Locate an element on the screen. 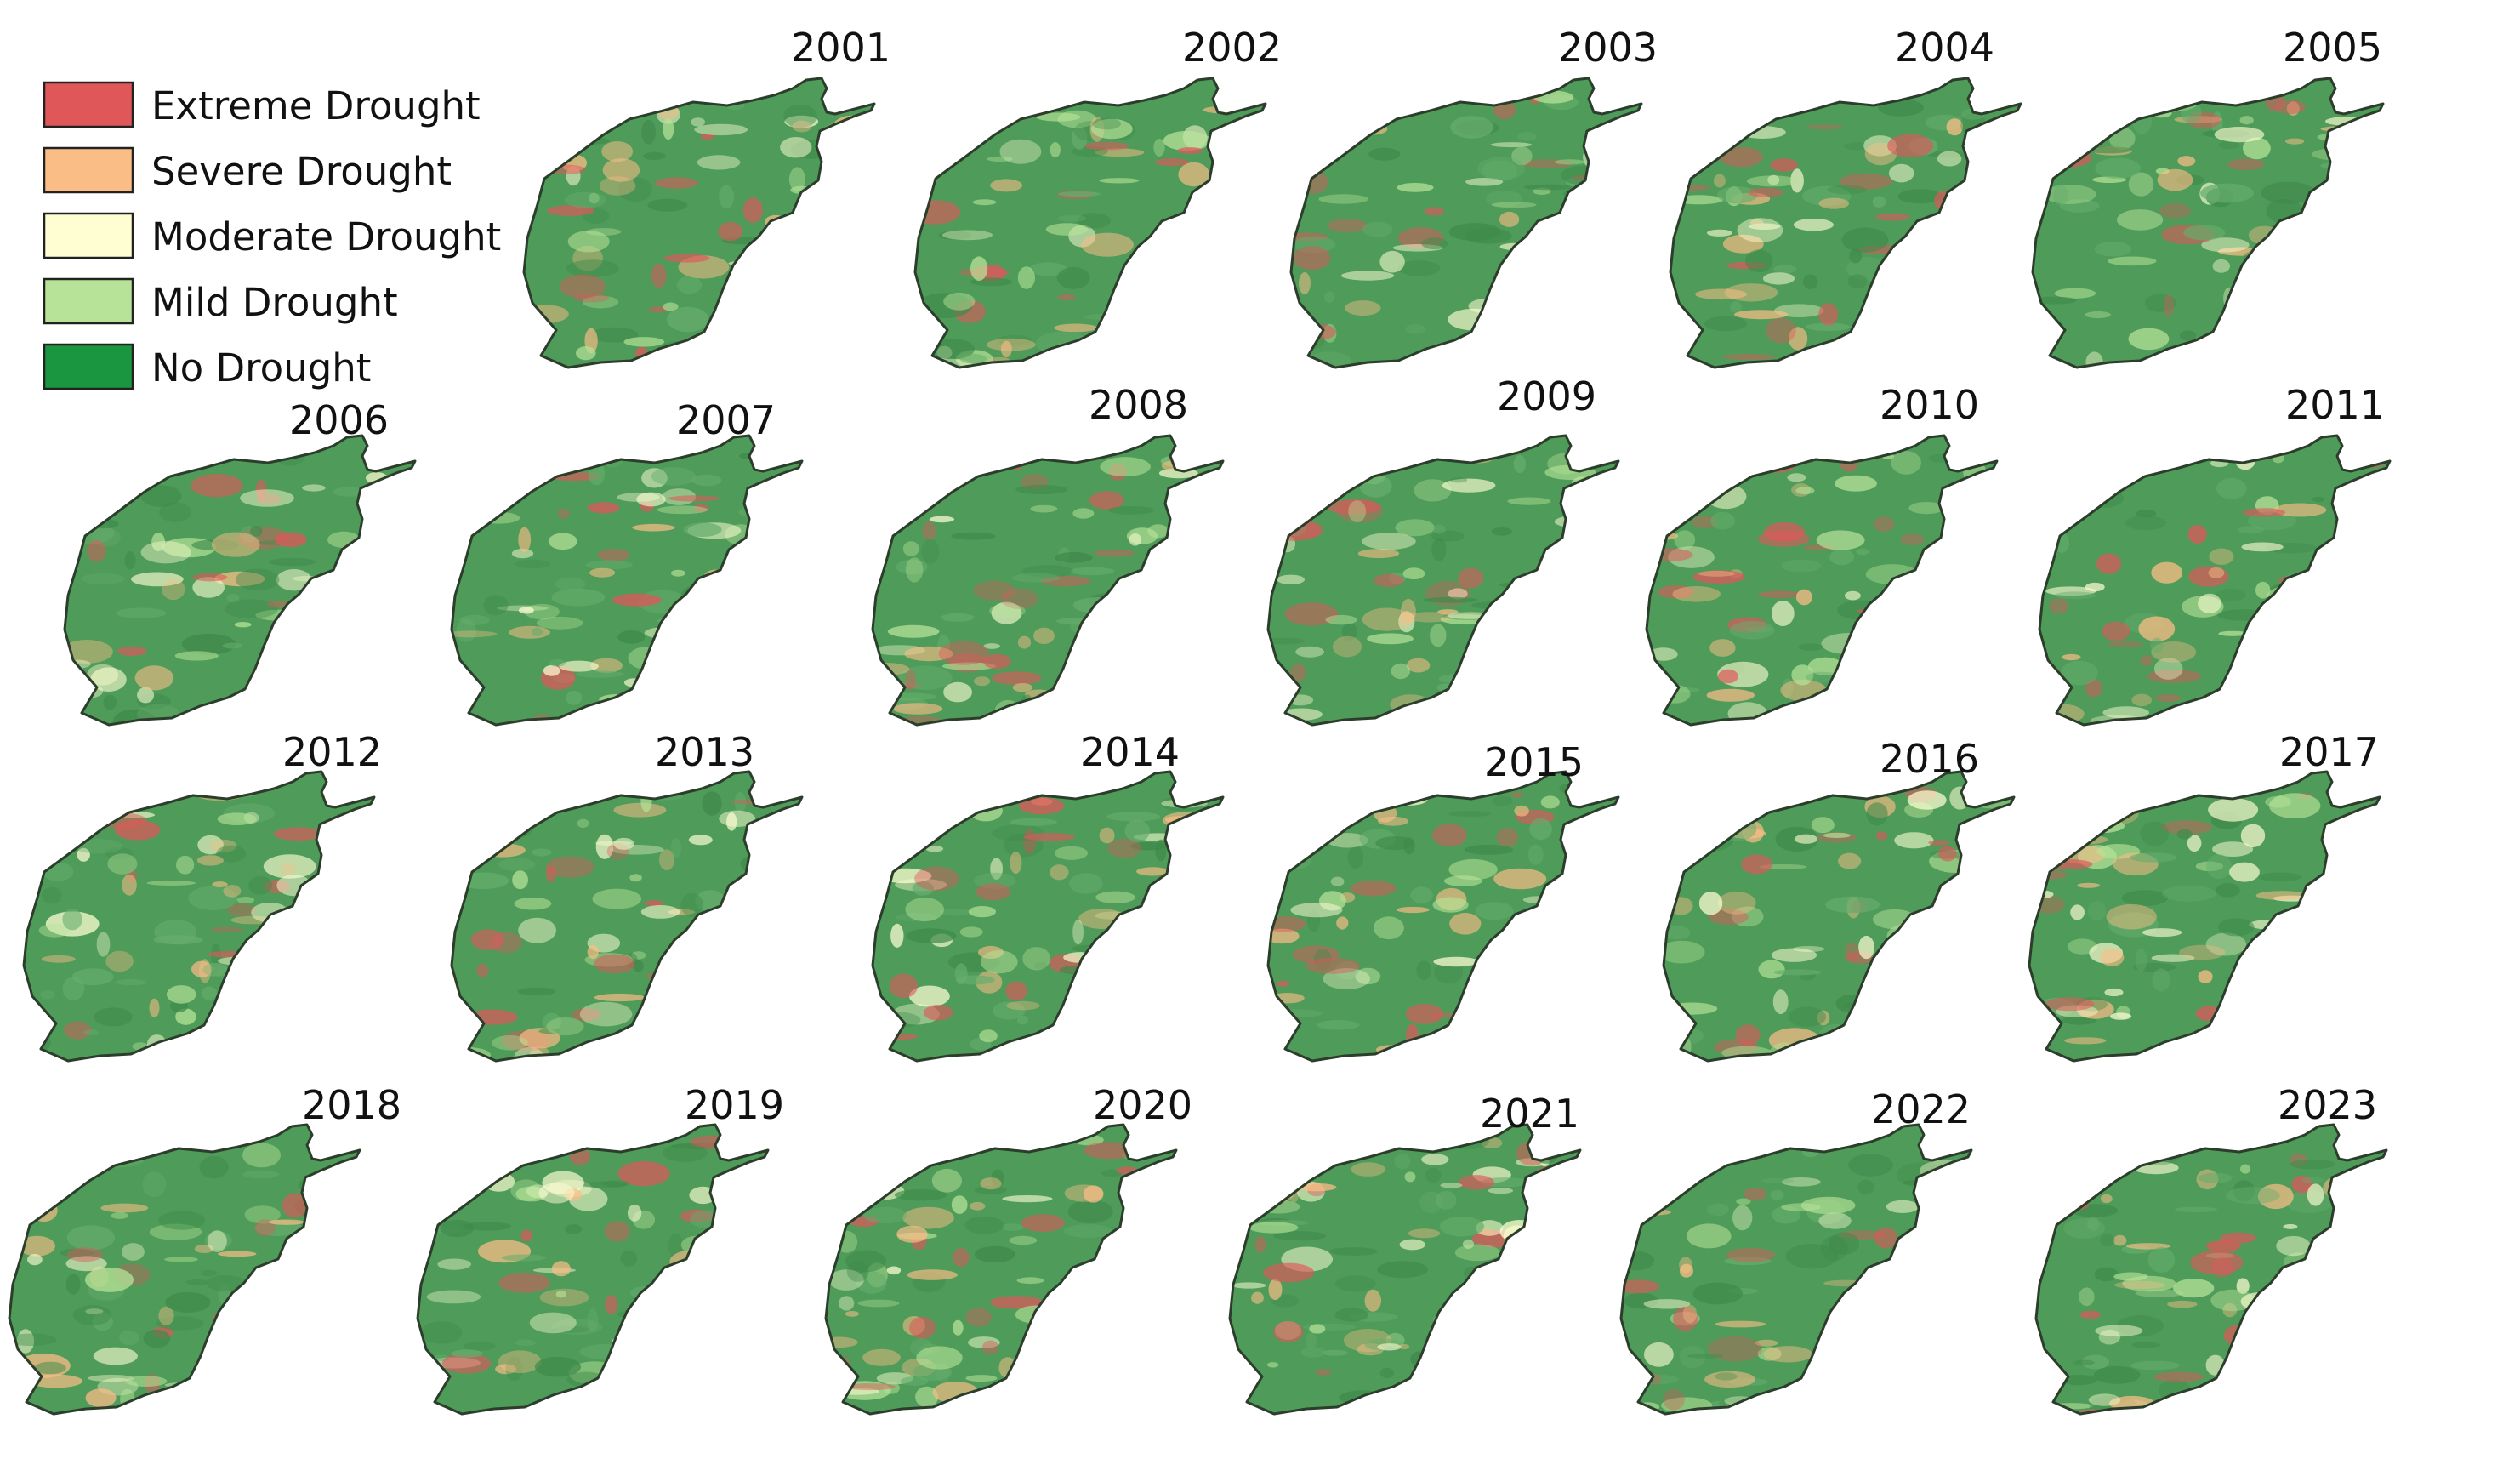 Image resolution: width=2520 pixels, height=1459 pixels. country-outline is located at coordinates (699, 223).